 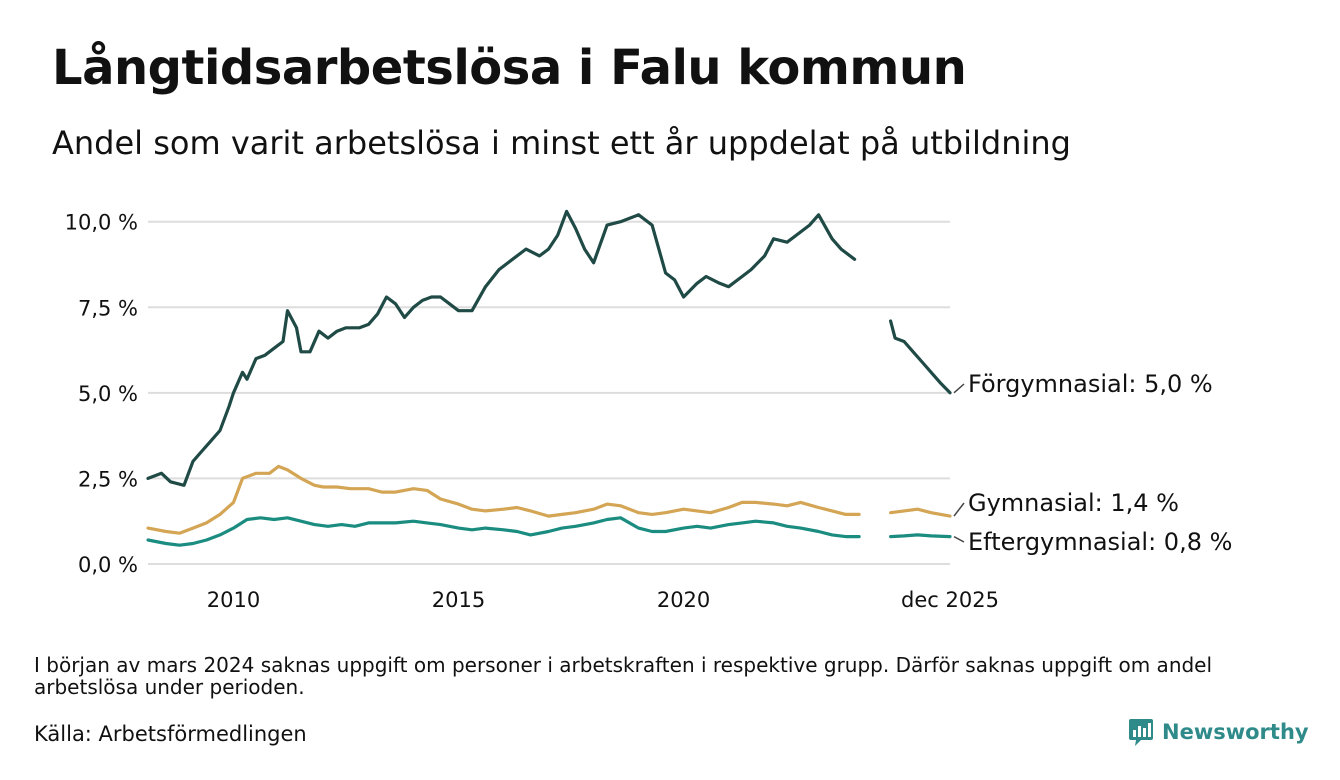 I want to click on series-label-eftergymnasial: Eftergymnasial: 0,8 %, so click(x=1100, y=542).